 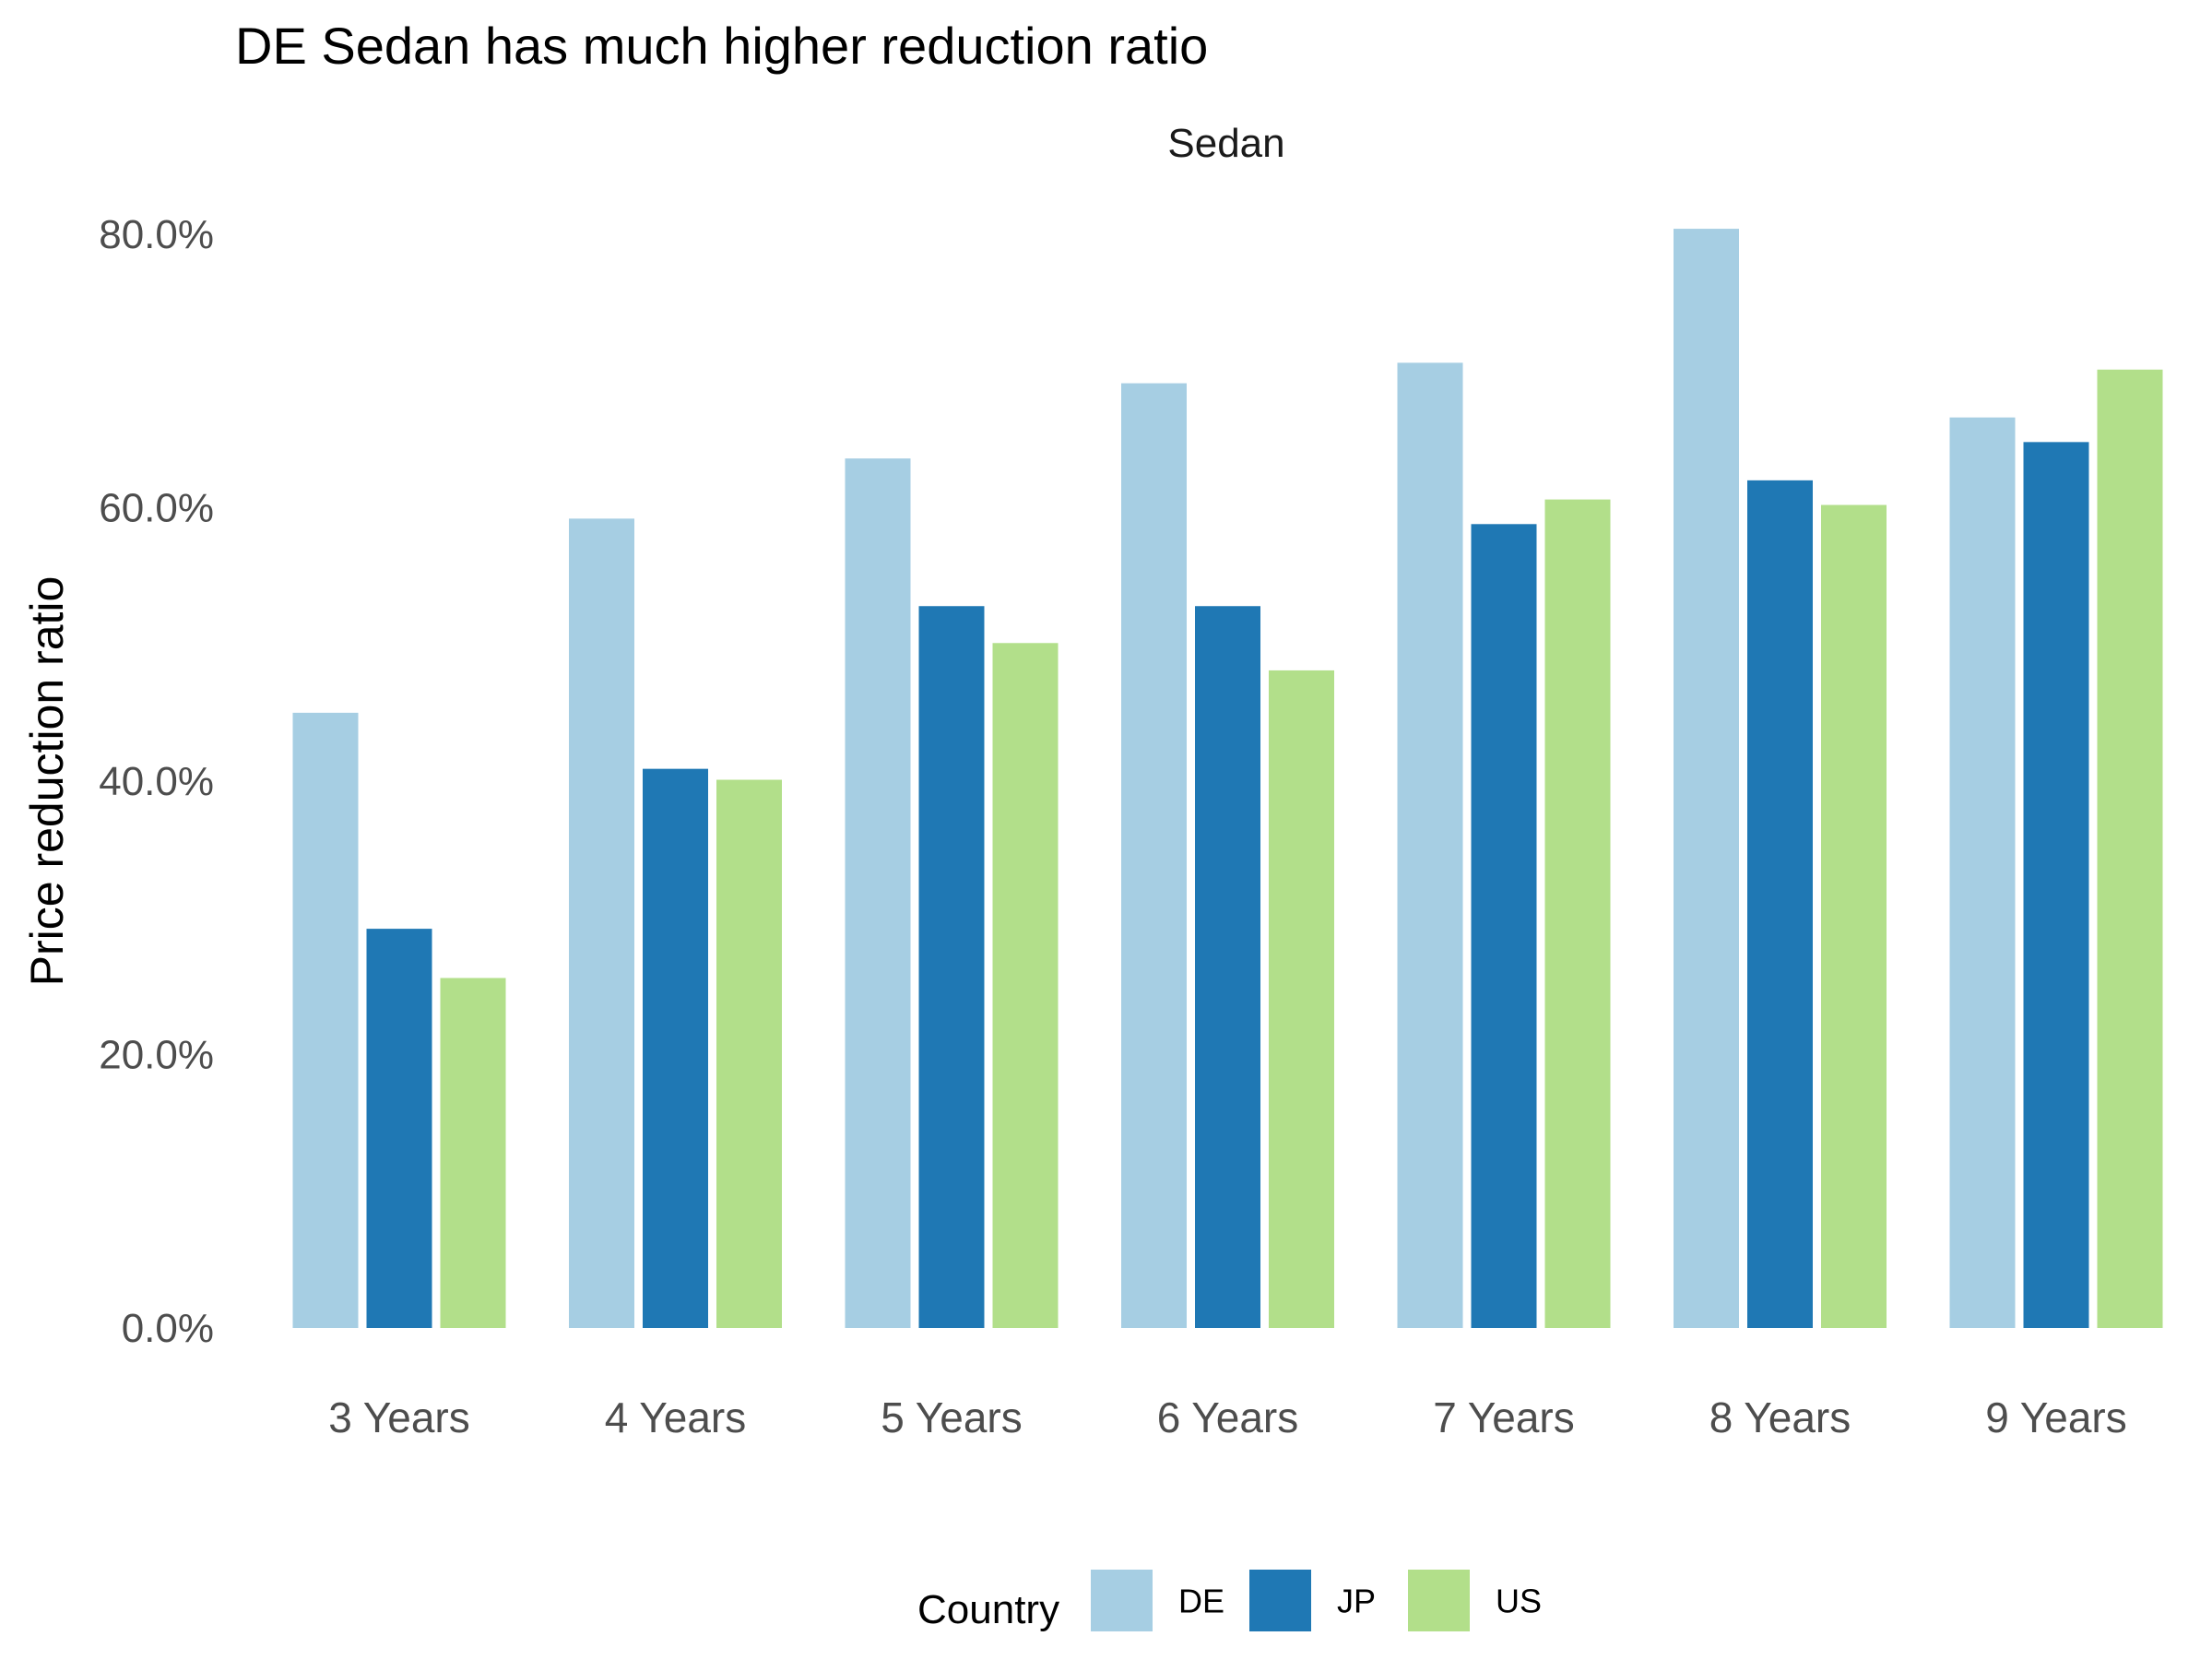 I want to click on legend-key-us, so click(x=1439, y=1600).